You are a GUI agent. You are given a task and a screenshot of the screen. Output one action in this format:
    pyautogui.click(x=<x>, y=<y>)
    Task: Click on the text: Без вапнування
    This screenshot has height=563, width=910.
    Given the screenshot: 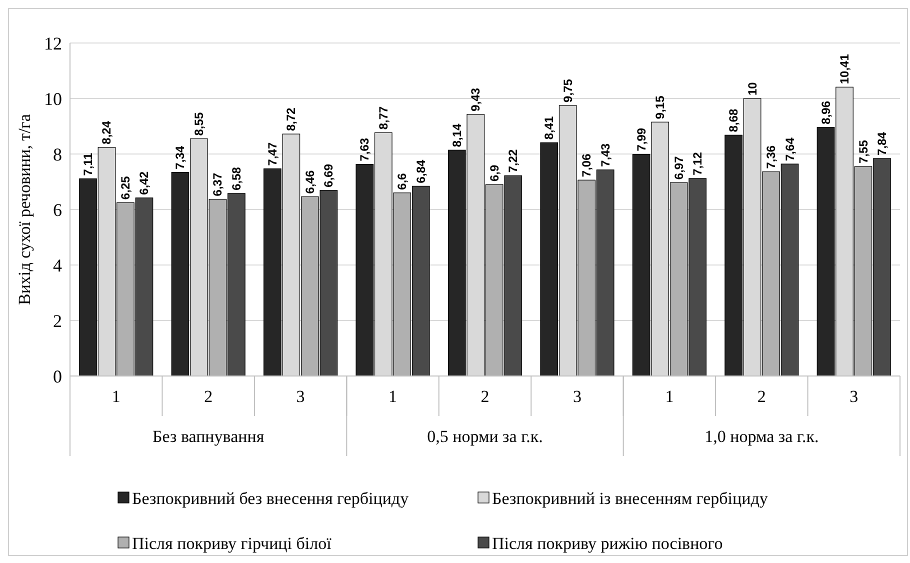 What is the action you would take?
    pyautogui.click(x=208, y=436)
    